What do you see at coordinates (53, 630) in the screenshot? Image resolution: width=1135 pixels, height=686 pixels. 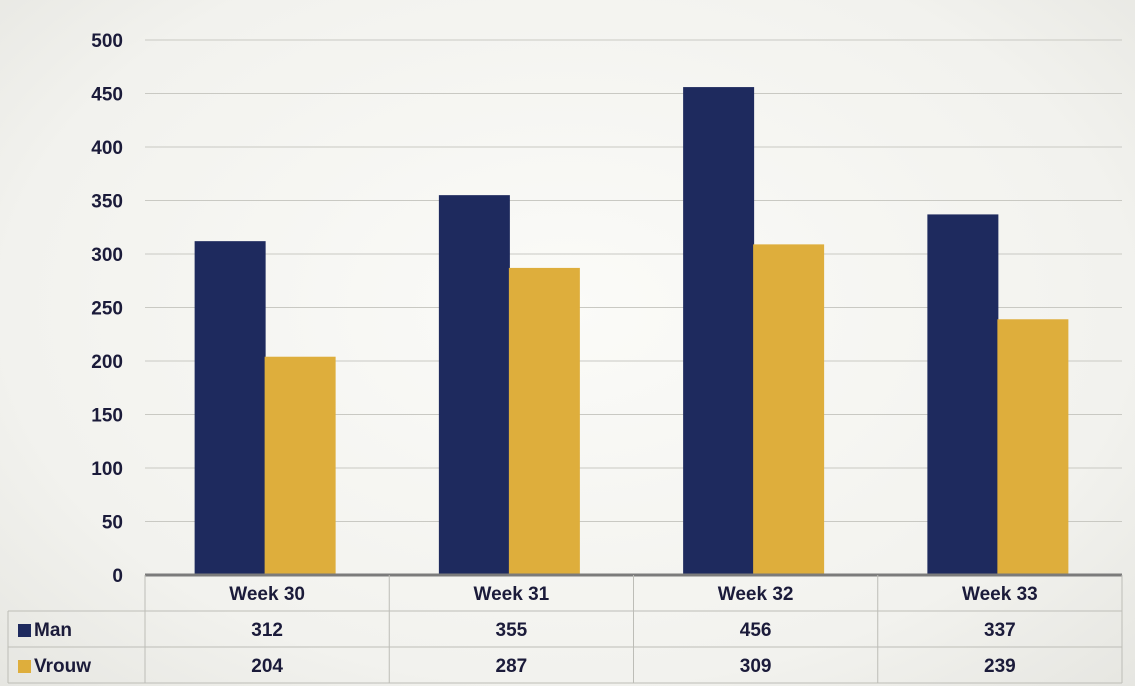 I see `legend-label-man: Man` at bounding box center [53, 630].